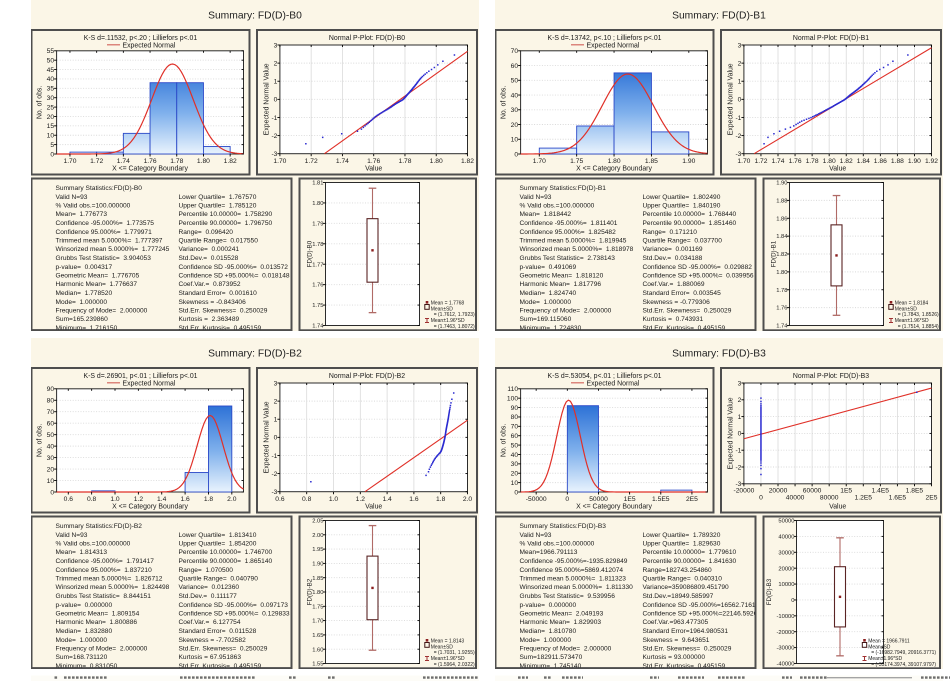 The image size is (950, 681). Describe the element at coordinates (367, 38) in the screenshot. I see `svg-text: Normal P-Plot: FD(D)-B0` at that location.